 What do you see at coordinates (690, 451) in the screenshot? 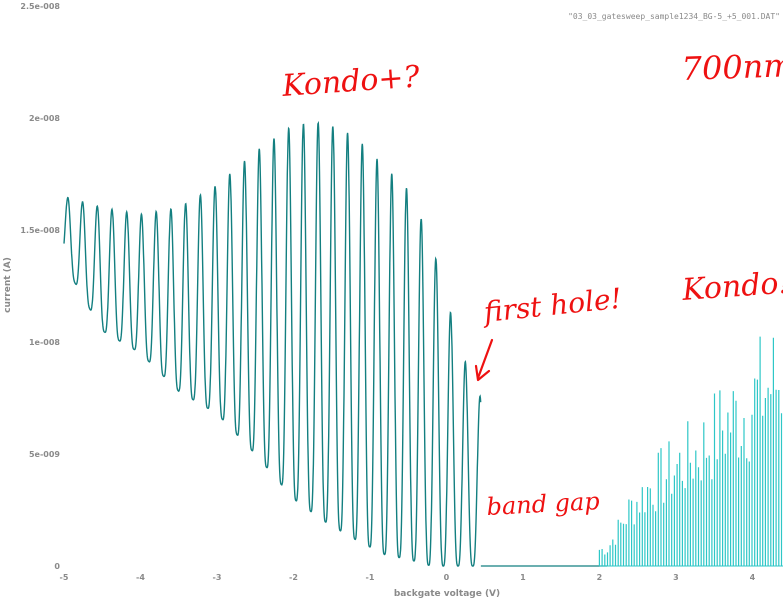
I see `series-line-electron-kondo` at bounding box center [690, 451].